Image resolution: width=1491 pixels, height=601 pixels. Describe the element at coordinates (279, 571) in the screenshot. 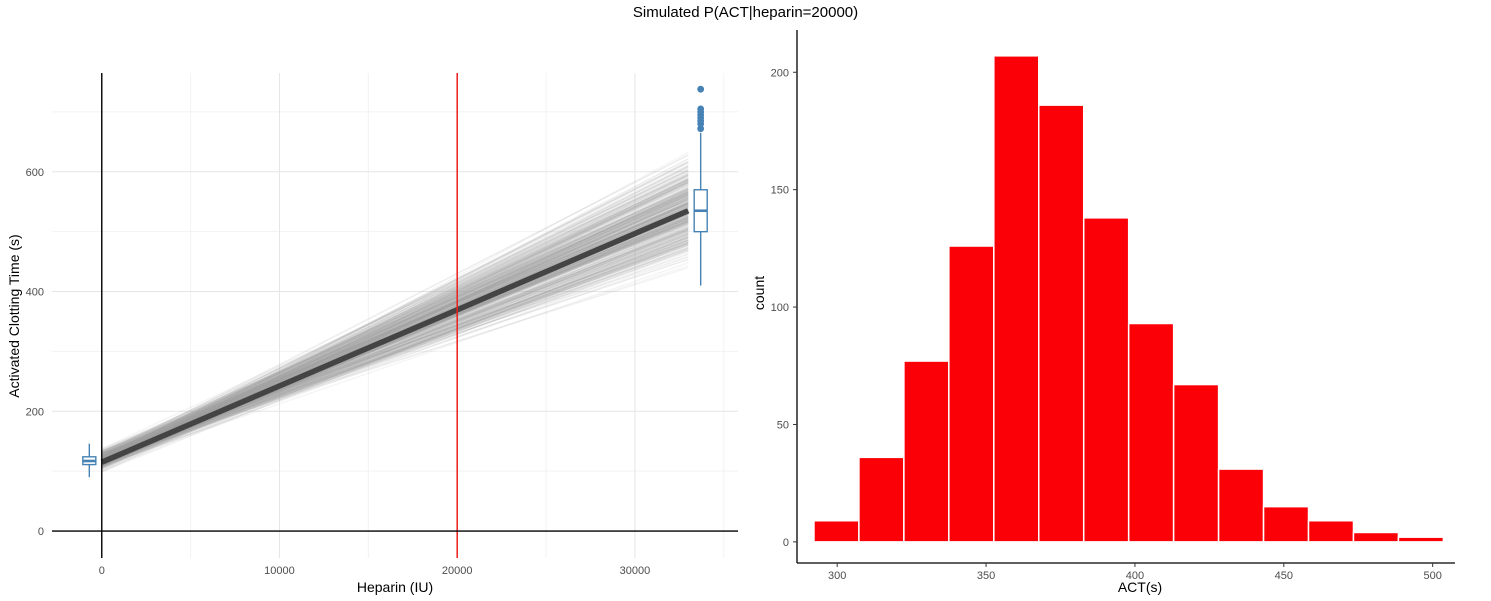

I see `x-tick-label: 10000` at that location.